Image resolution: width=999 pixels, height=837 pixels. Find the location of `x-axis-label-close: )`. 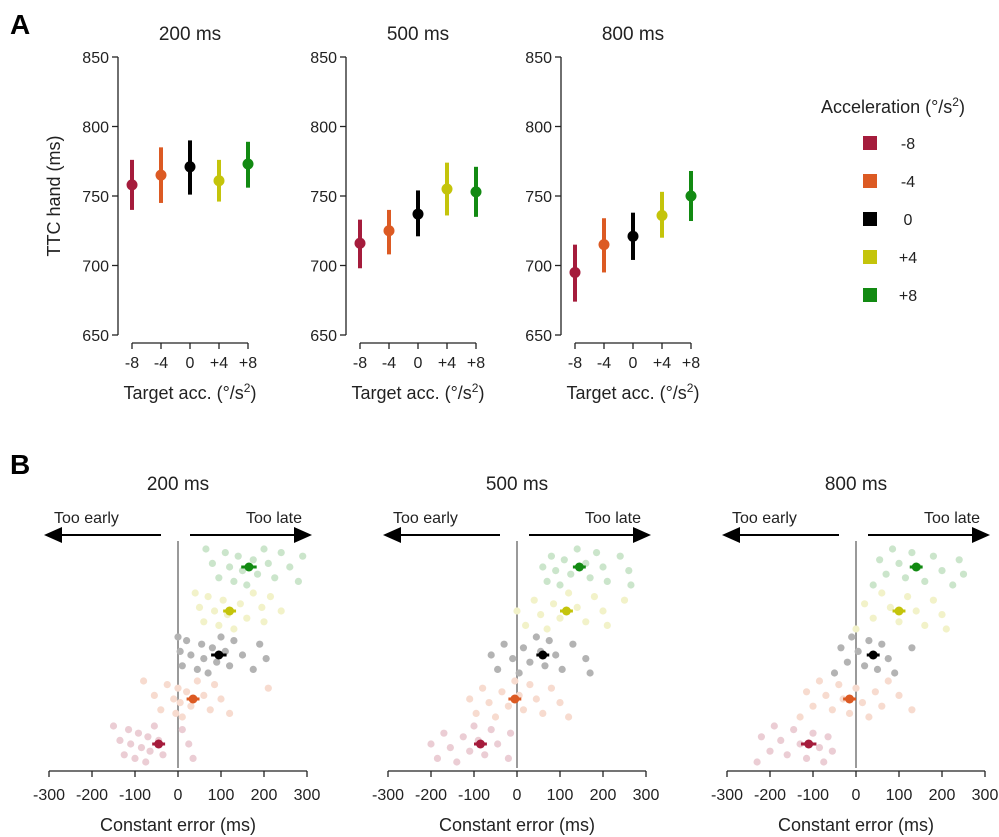

x-axis-label-close: ) is located at coordinates (696, 393).